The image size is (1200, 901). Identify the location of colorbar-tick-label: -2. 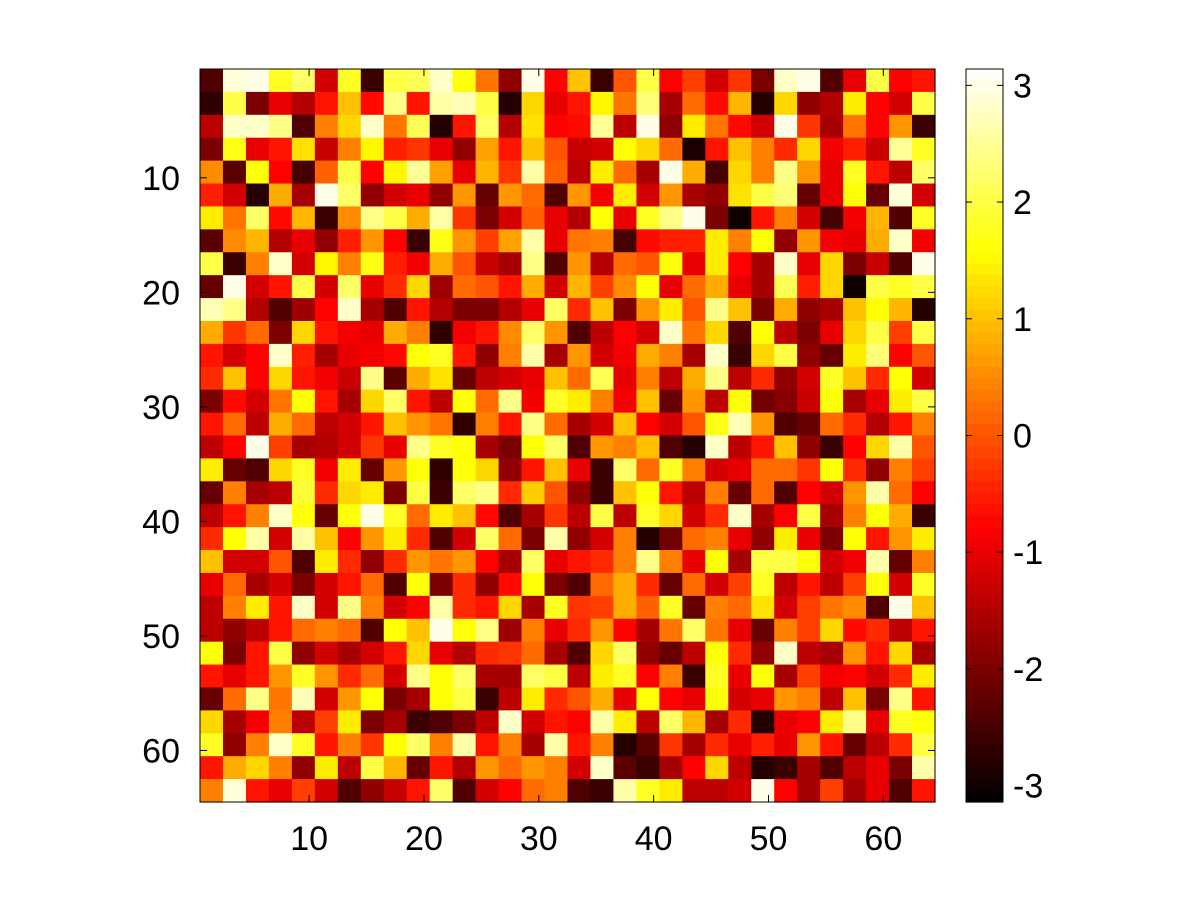
(1028, 670).